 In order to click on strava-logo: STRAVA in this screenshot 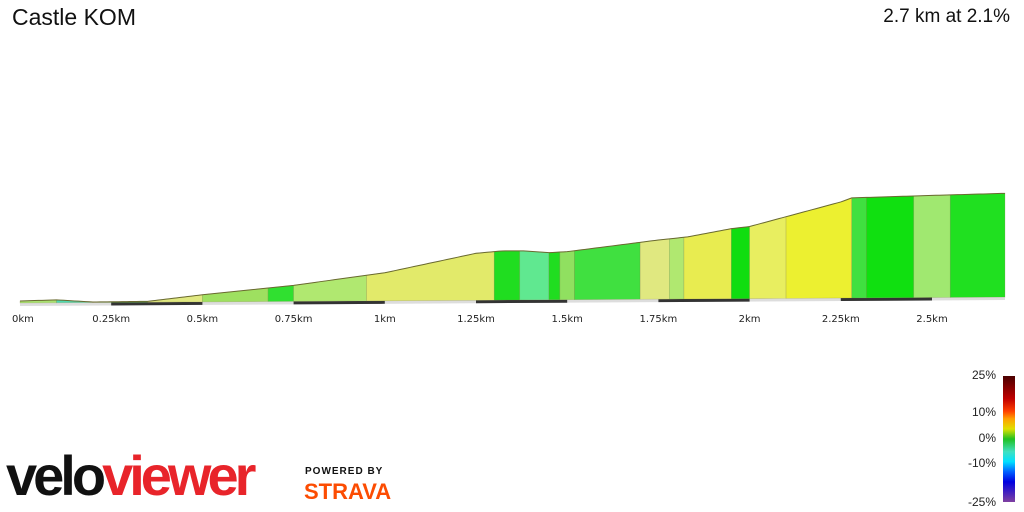, I will do `click(348, 491)`.